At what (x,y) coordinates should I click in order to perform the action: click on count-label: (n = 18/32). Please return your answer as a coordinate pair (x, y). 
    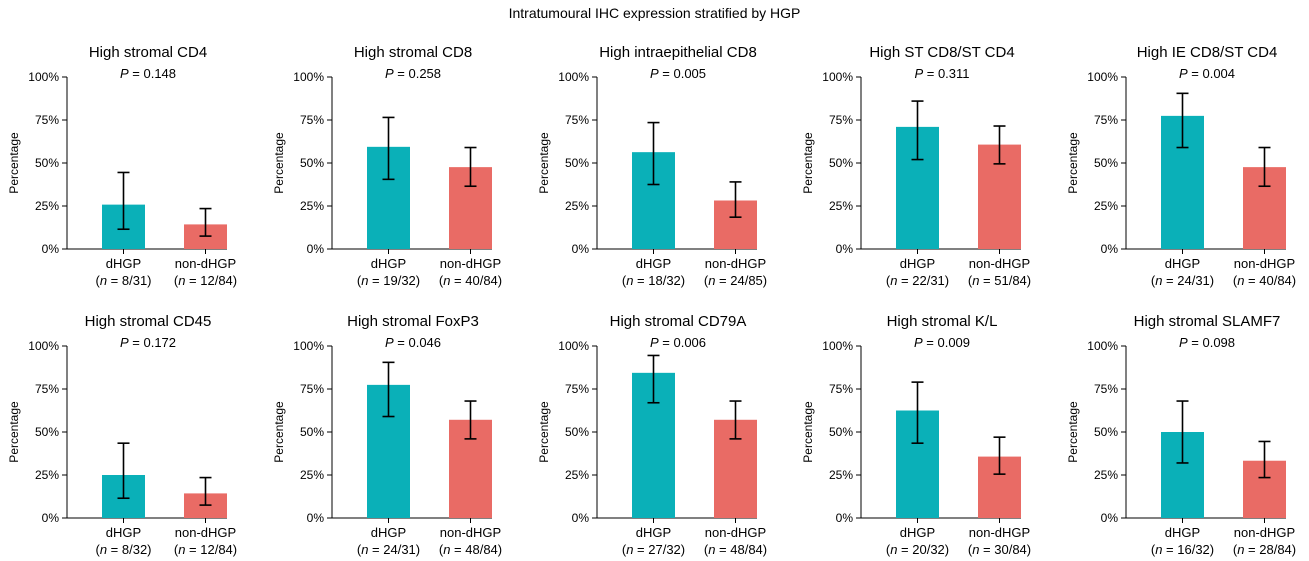
    Looking at the image, I should click on (653, 280).